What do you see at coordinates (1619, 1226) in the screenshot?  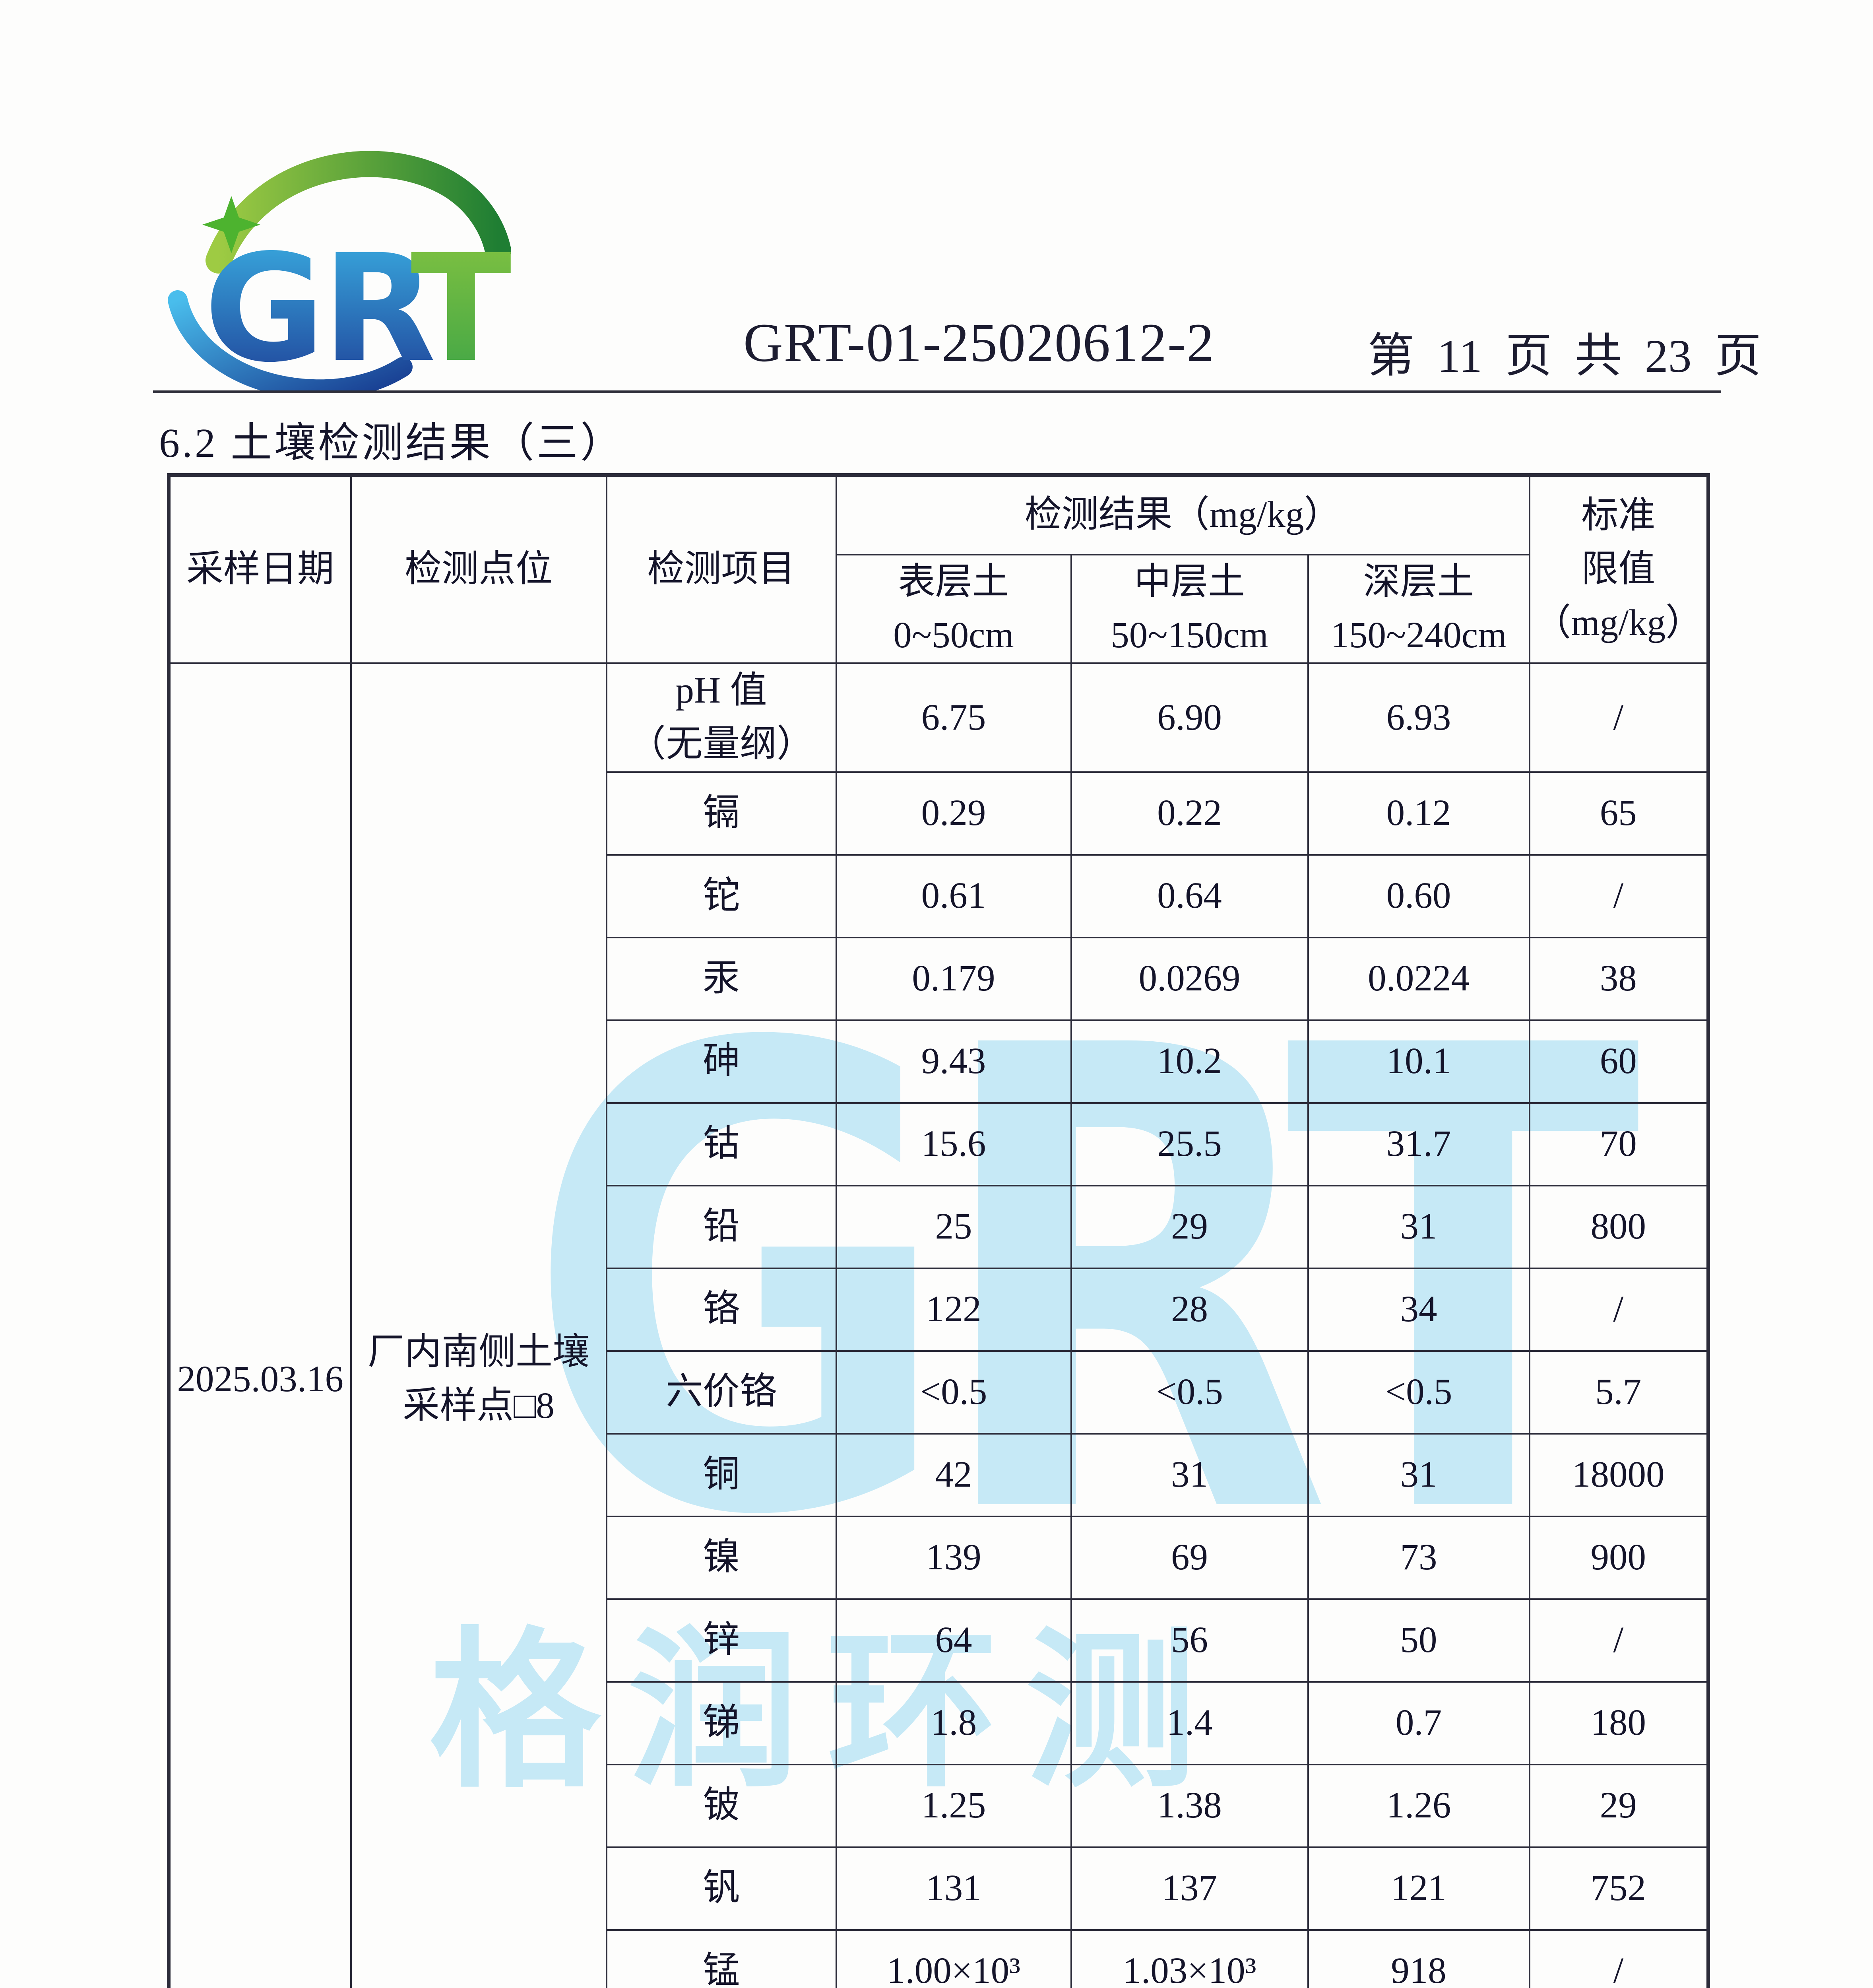 I see `limit-value: 800` at bounding box center [1619, 1226].